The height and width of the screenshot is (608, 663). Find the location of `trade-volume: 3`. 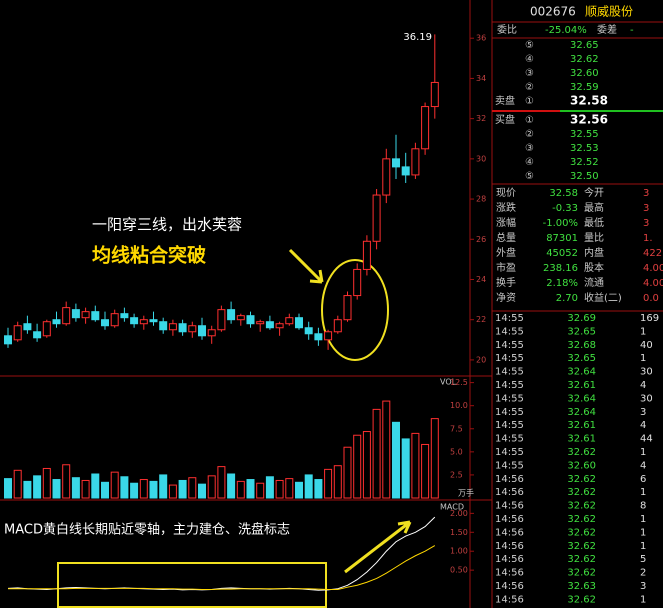

trade-volume: 3 is located at coordinates (643, 412).